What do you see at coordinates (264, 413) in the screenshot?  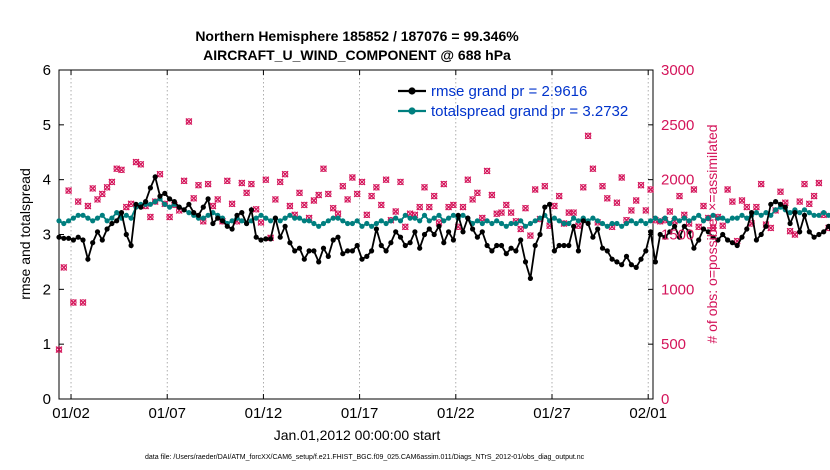 I see `x-tick-label: 01/12` at bounding box center [264, 413].